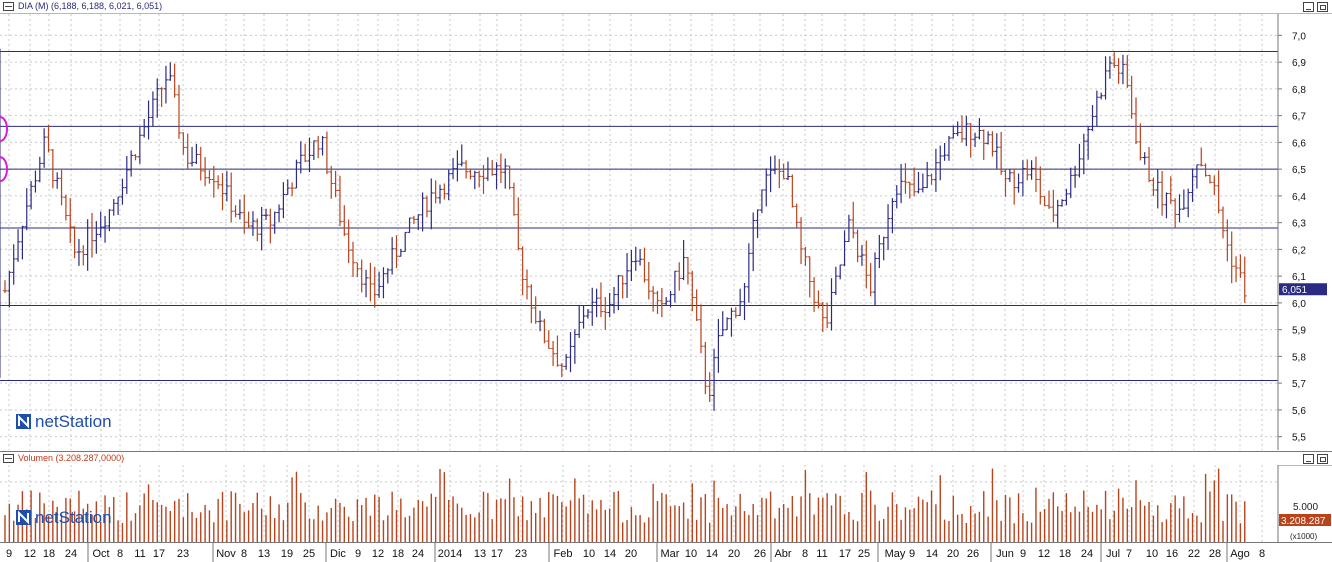 Image resolution: width=1332 pixels, height=562 pixels. I want to click on y-tick-label: 6,5, so click(1299, 170).